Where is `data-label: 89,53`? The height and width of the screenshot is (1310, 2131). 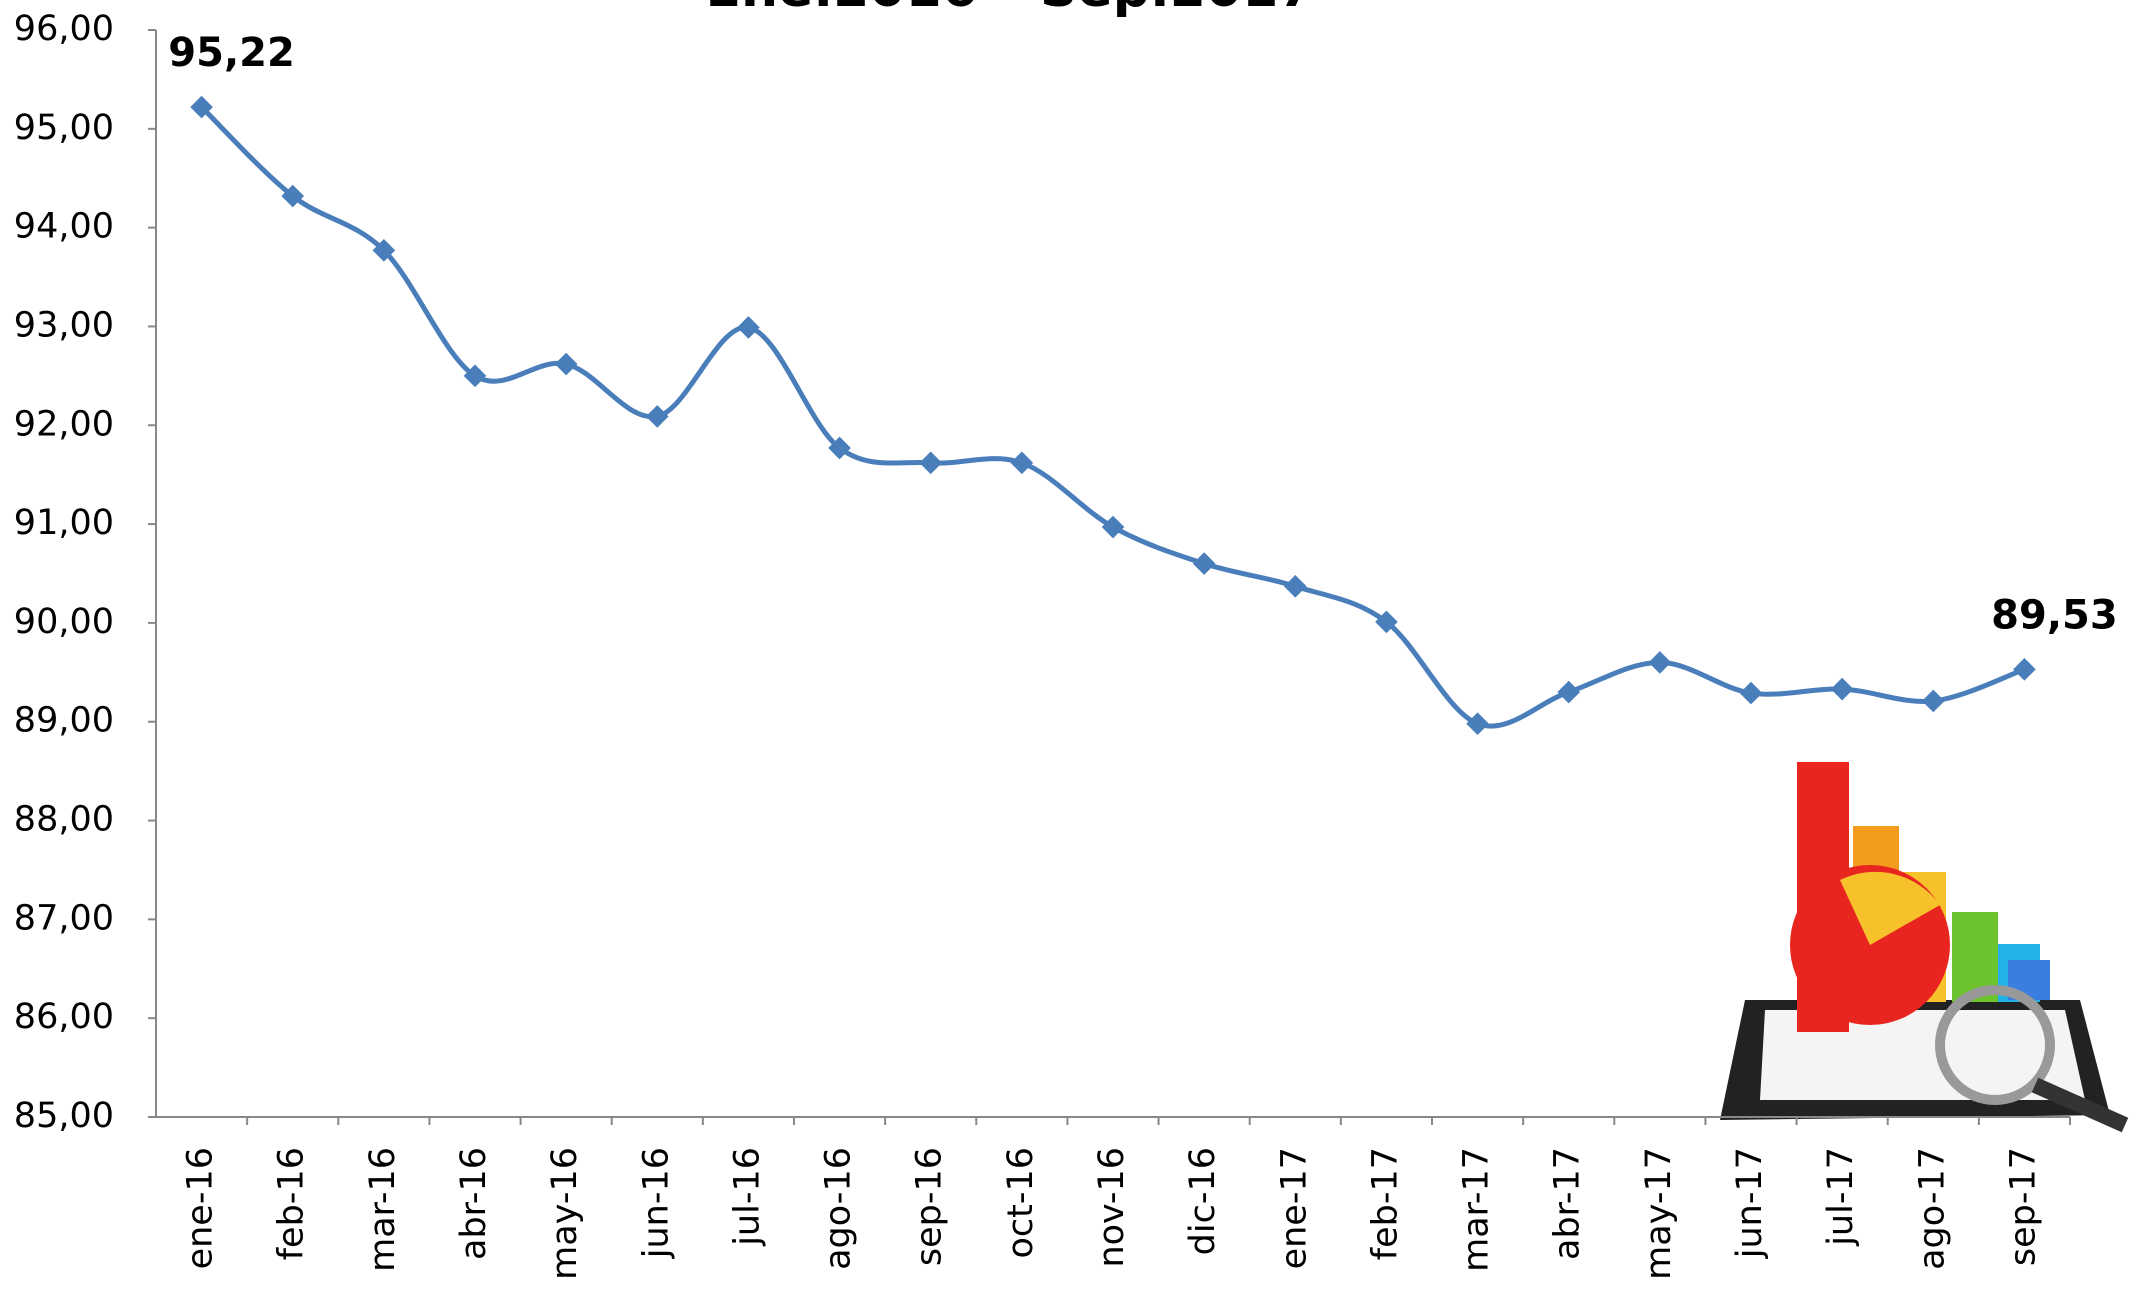 data-label: 89,53 is located at coordinates (2054, 615).